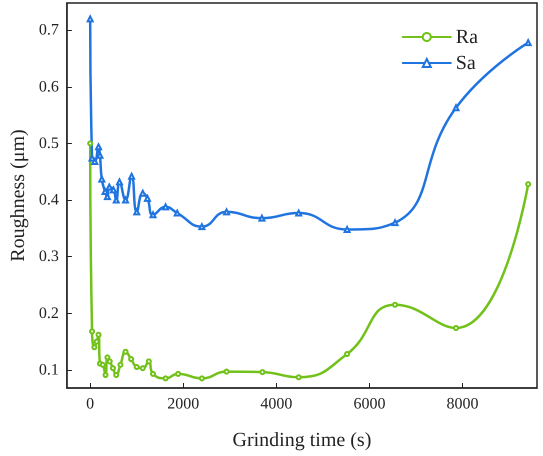 The image size is (543, 456). What do you see at coordinates (462, 404) in the screenshot?
I see `x-tick-label: 8000` at bounding box center [462, 404].